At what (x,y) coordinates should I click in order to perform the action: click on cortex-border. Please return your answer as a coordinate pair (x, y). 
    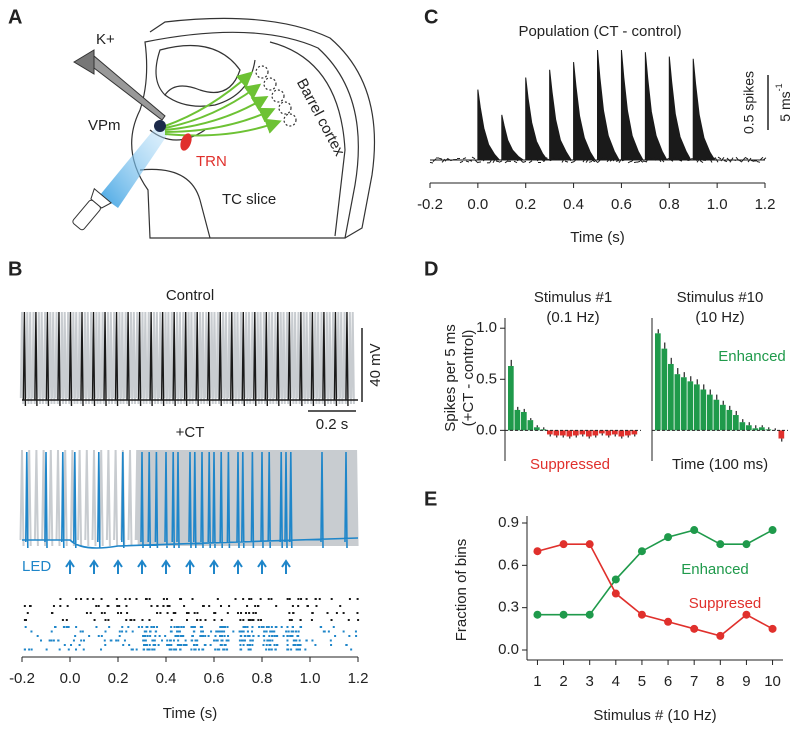
    Looking at the image, I should click on (307, 139).